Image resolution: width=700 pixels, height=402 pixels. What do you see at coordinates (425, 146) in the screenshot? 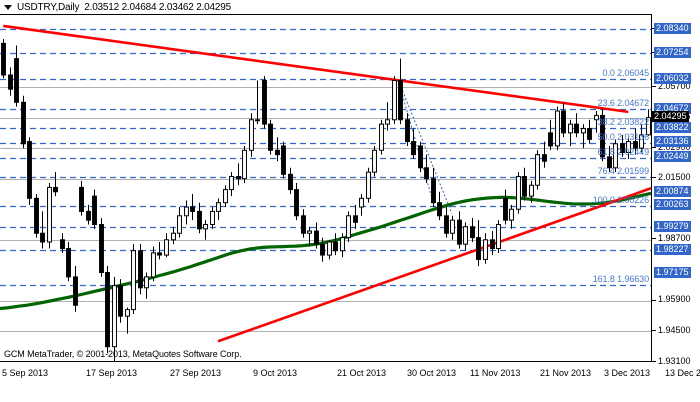
I see `fib-fan-line` at bounding box center [425, 146].